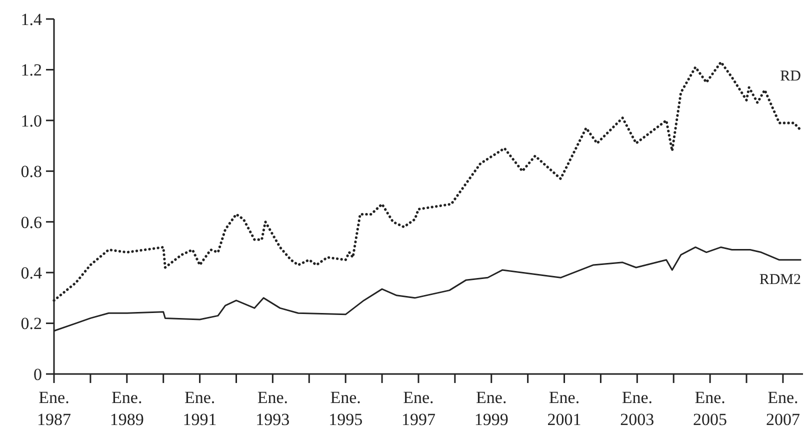  What do you see at coordinates (31, 70) in the screenshot?
I see `y-tick-label: 1.2` at bounding box center [31, 70].